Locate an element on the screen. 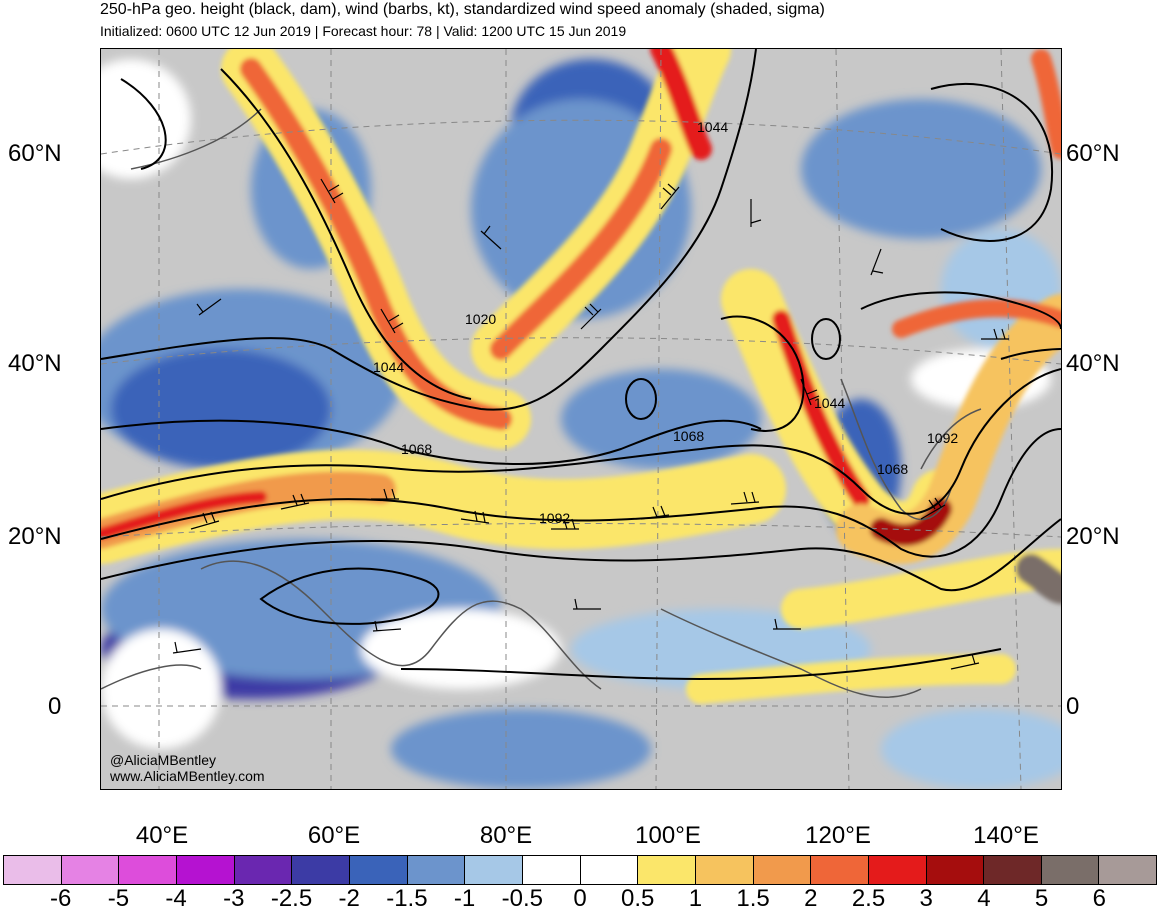  lat-label-right: 40°N is located at coordinates (1093, 363).